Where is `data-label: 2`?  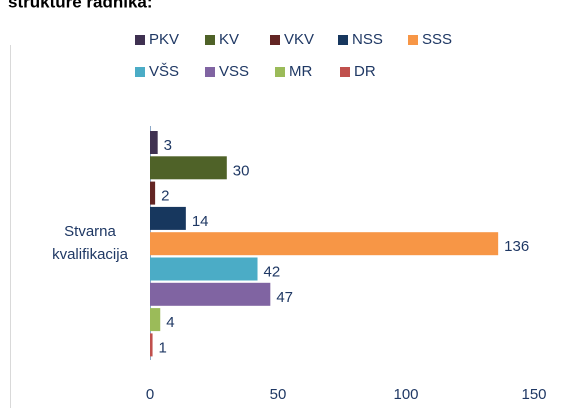 data-label: 2 is located at coordinates (165, 196).